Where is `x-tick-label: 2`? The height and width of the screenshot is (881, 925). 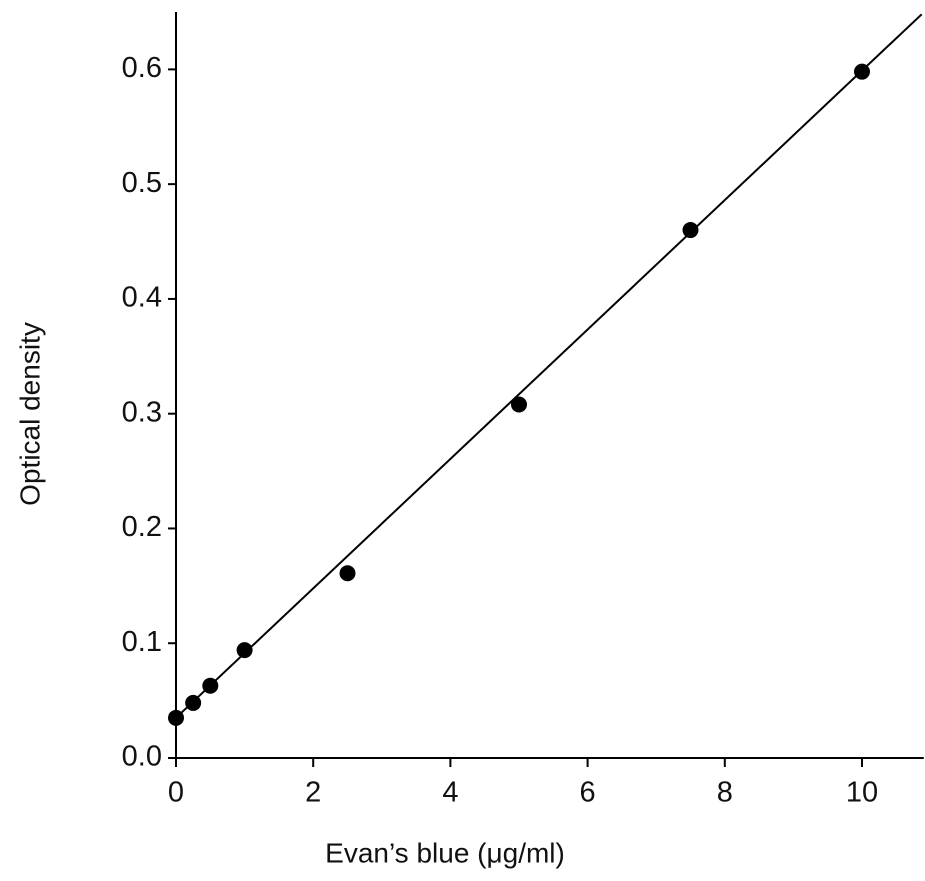 x-tick-label: 2 is located at coordinates (313, 793).